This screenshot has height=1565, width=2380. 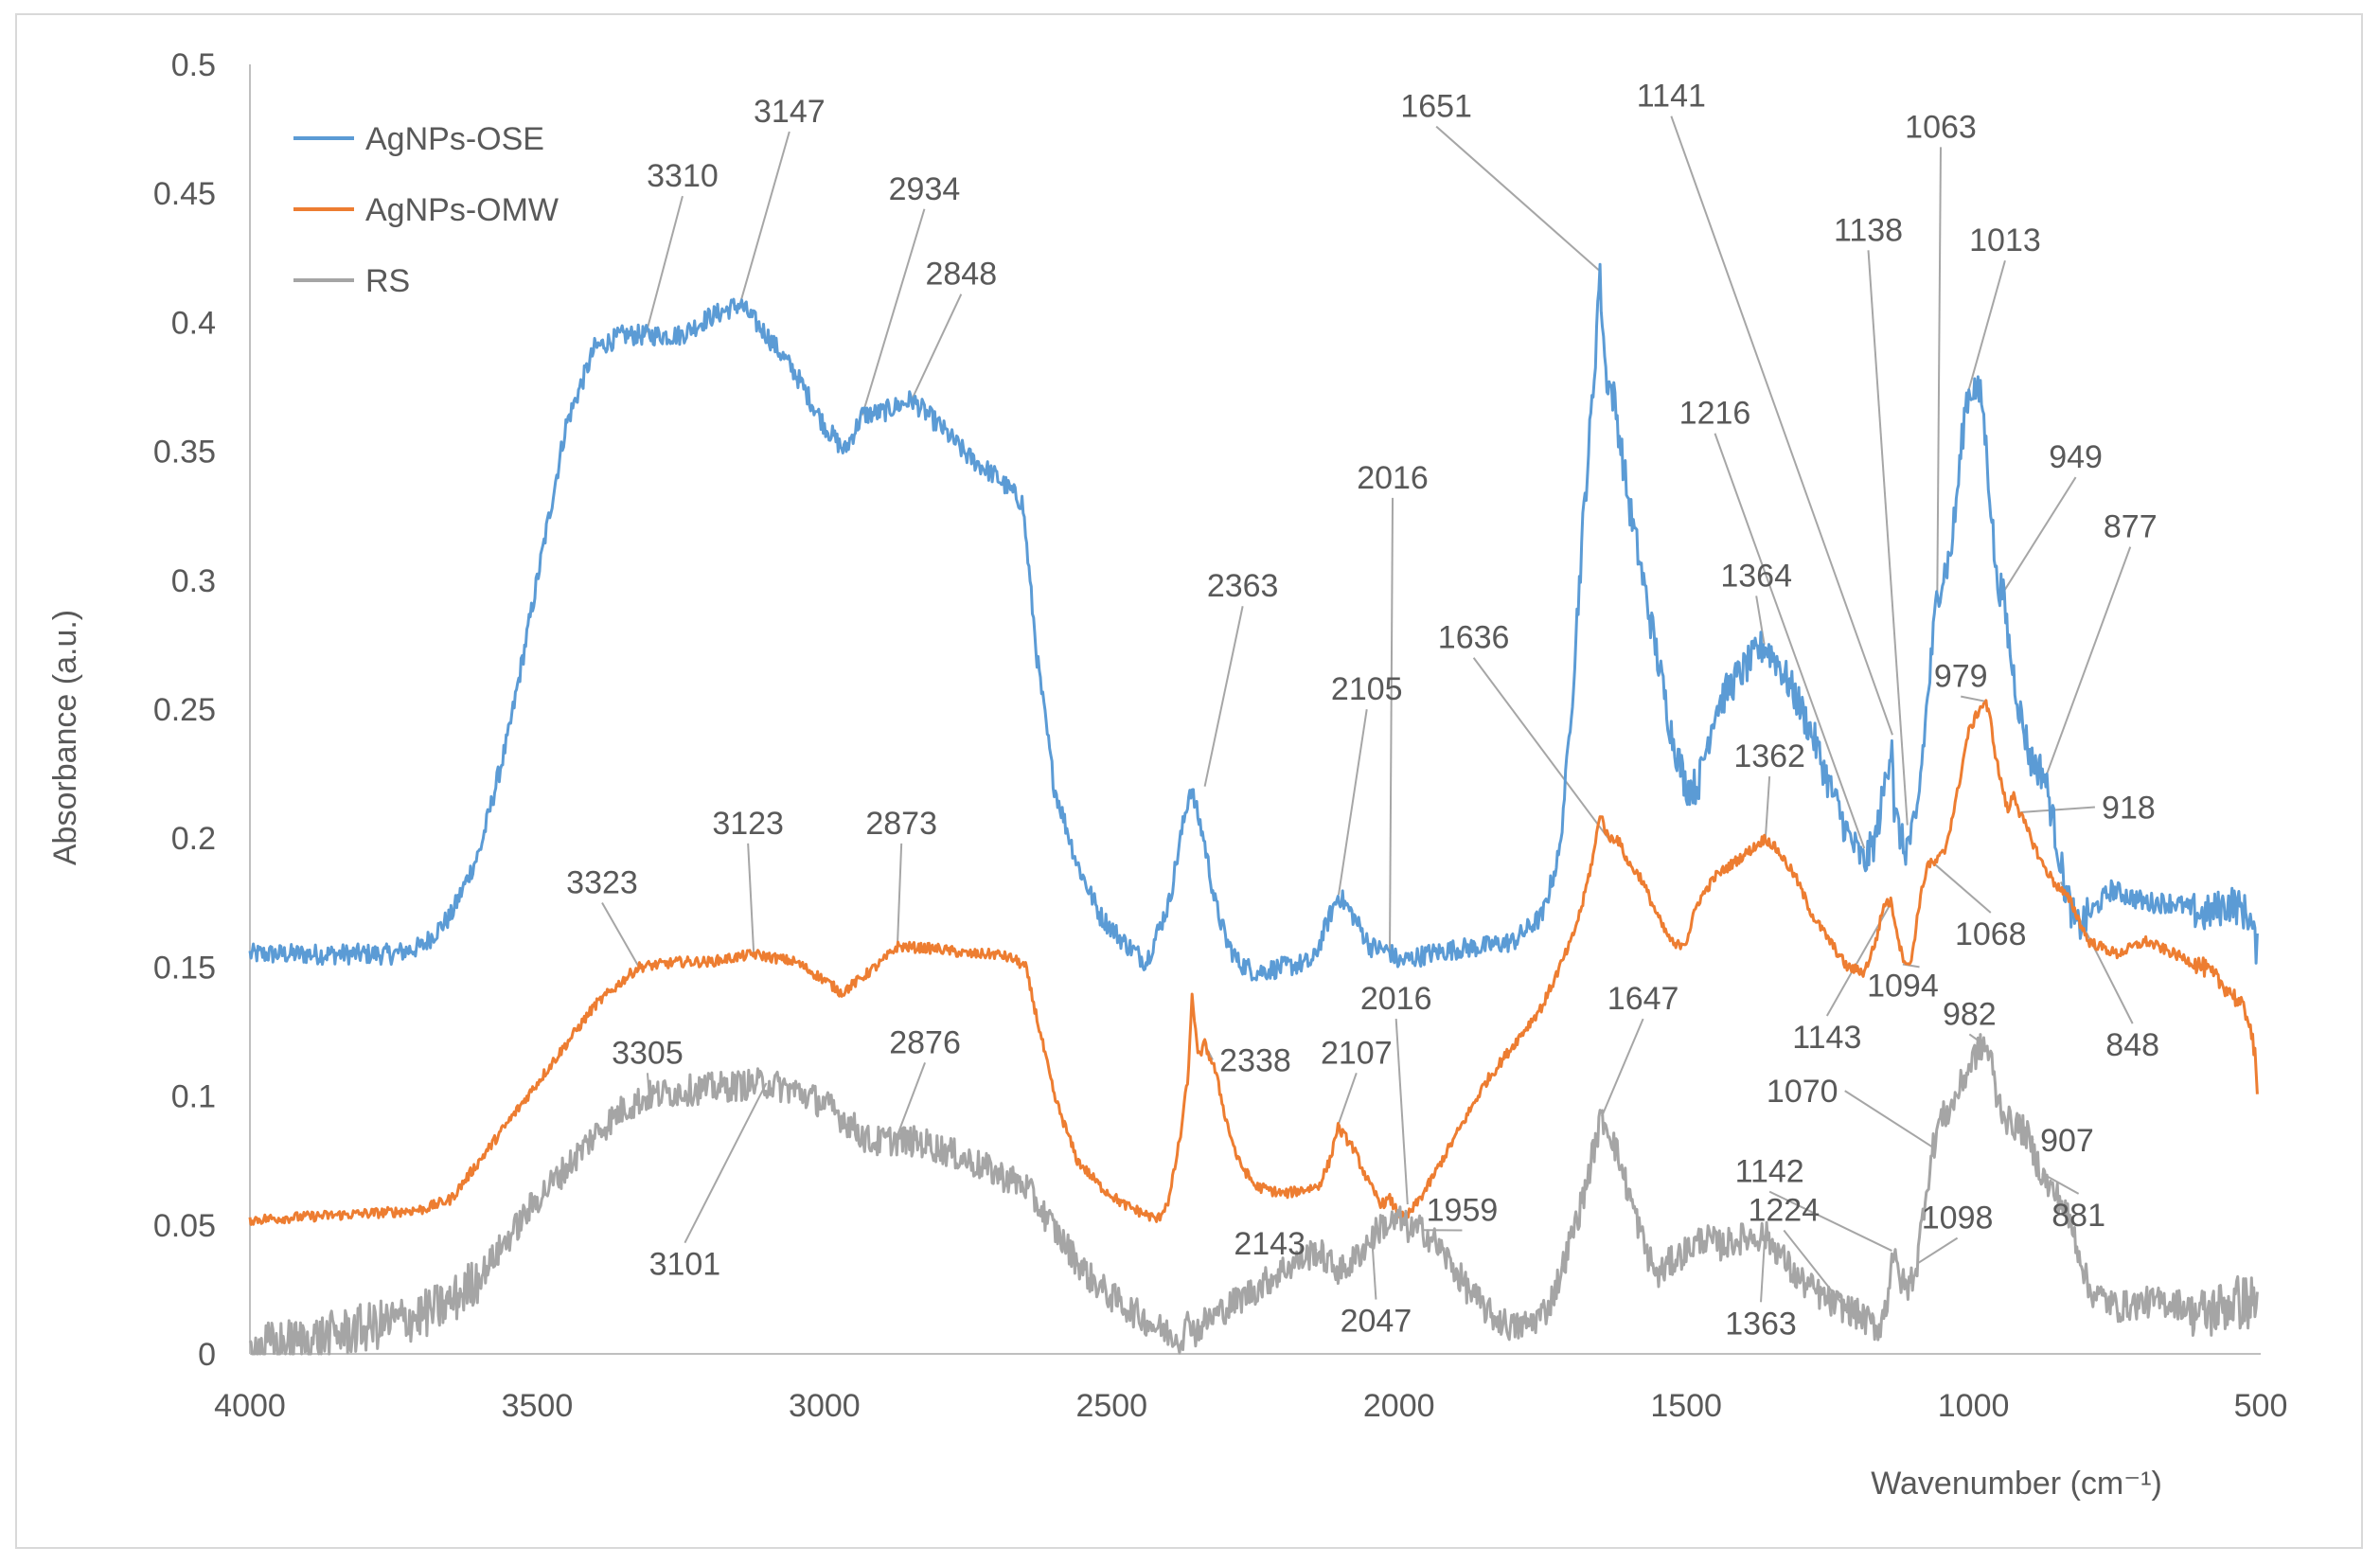 What do you see at coordinates (1643, 999) in the screenshot?
I see `peak-label: 1647` at bounding box center [1643, 999].